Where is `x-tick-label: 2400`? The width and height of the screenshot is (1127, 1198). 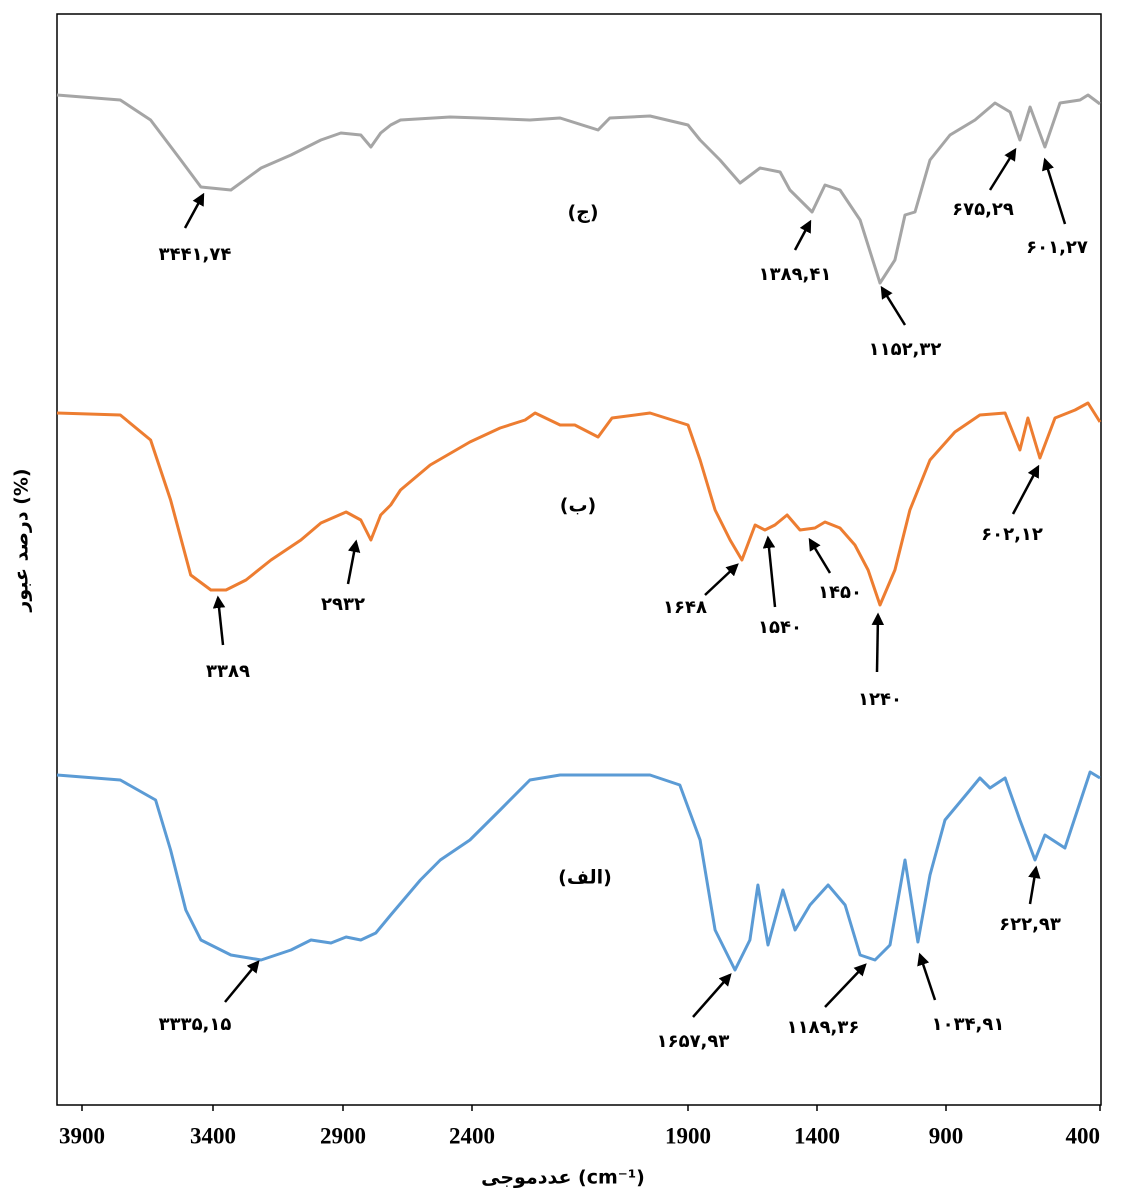
x-tick-label: 2400 is located at coordinates (472, 1135).